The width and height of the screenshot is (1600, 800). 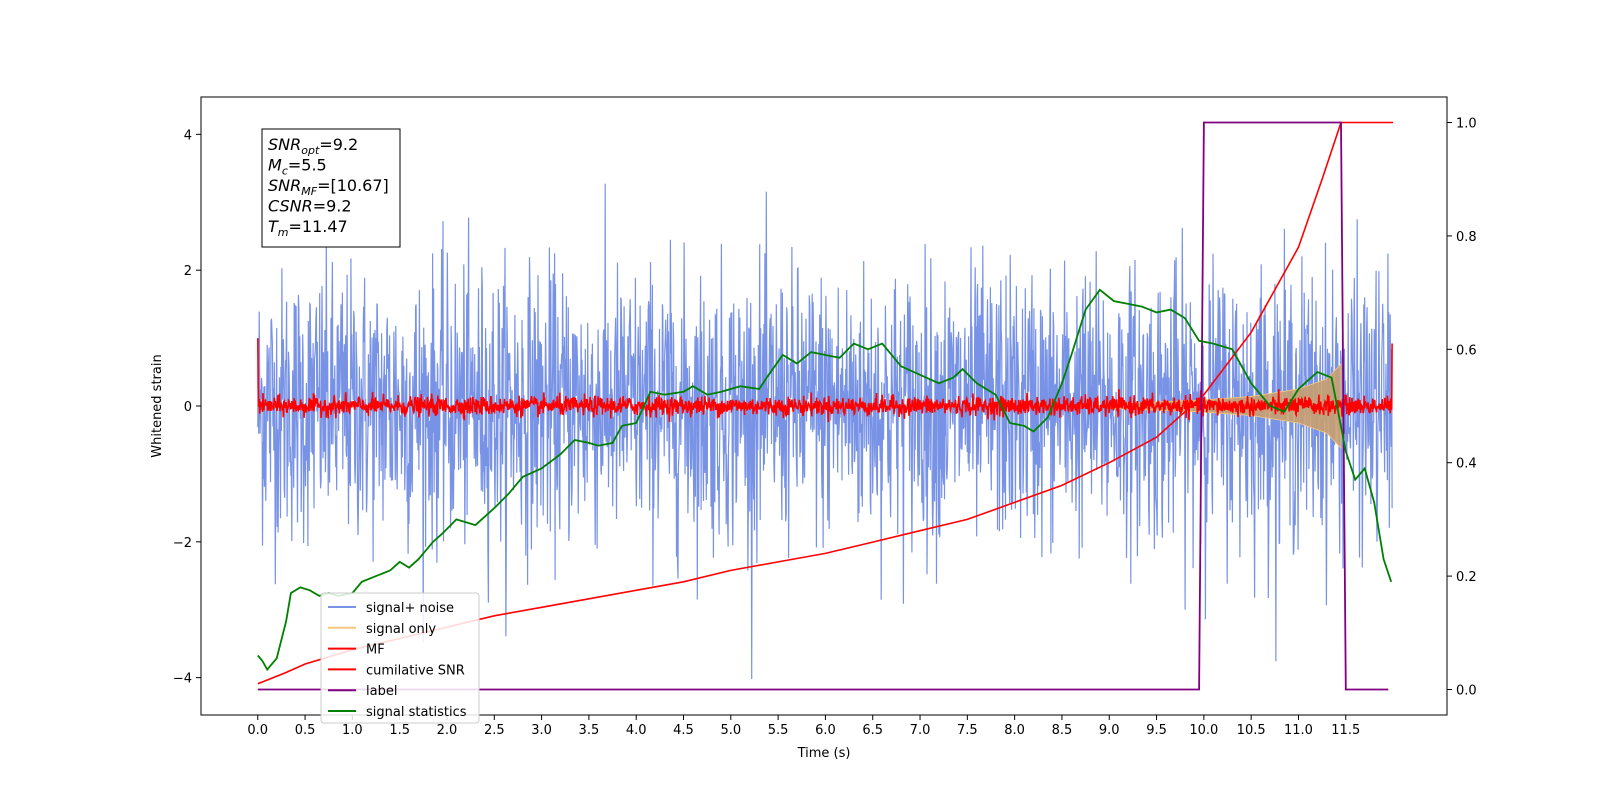 What do you see at coordinates (352, 730) in the screenshot?
I see `x-tick-label: 1.0` at bounding box center [352, 730].